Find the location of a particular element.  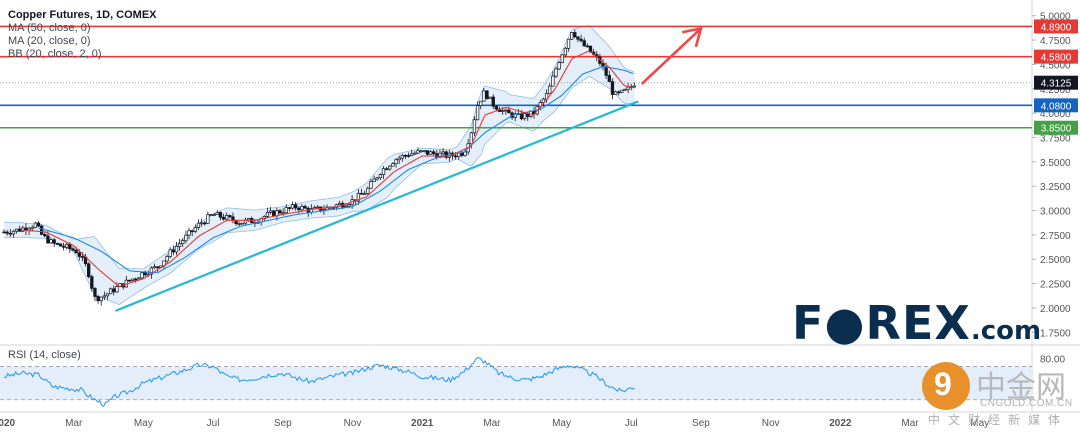

price-tick-label: 3.5000 is located at coordinates (1055, 163).